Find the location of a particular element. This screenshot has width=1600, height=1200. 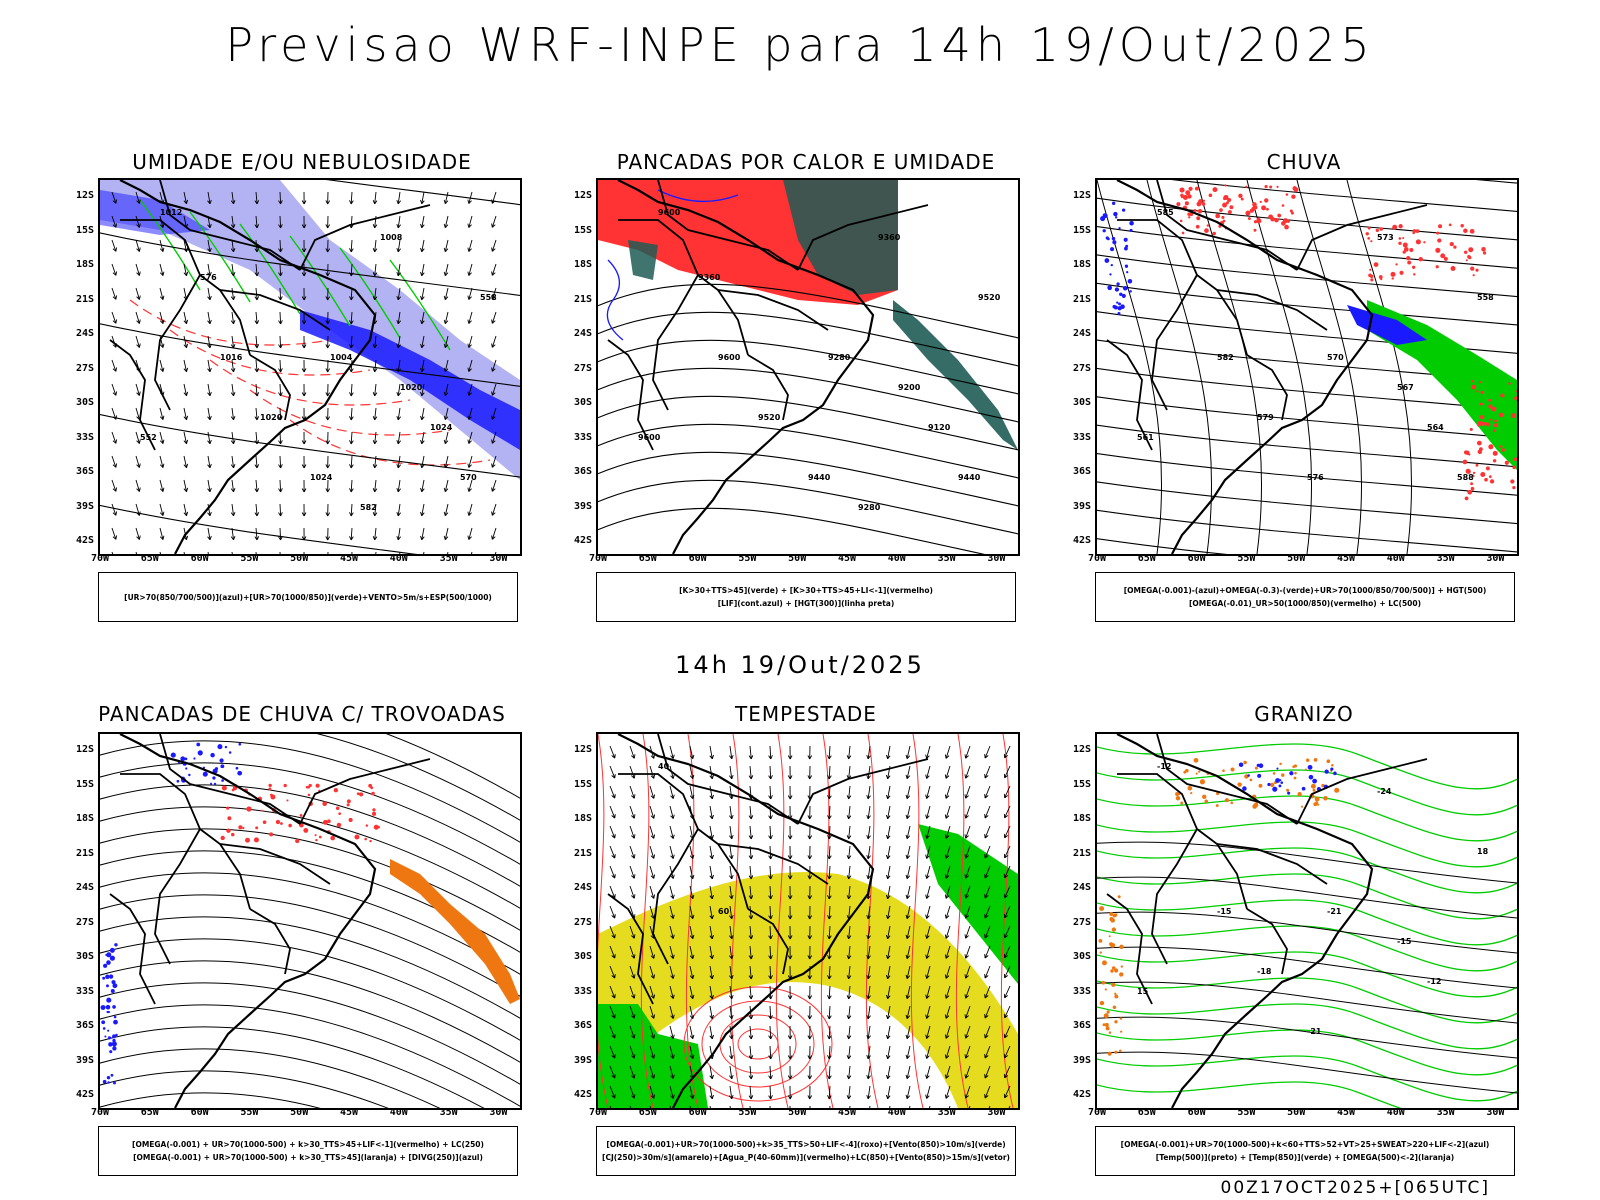

latitude-tick-label: 36S is located at coordinates (582, 471).